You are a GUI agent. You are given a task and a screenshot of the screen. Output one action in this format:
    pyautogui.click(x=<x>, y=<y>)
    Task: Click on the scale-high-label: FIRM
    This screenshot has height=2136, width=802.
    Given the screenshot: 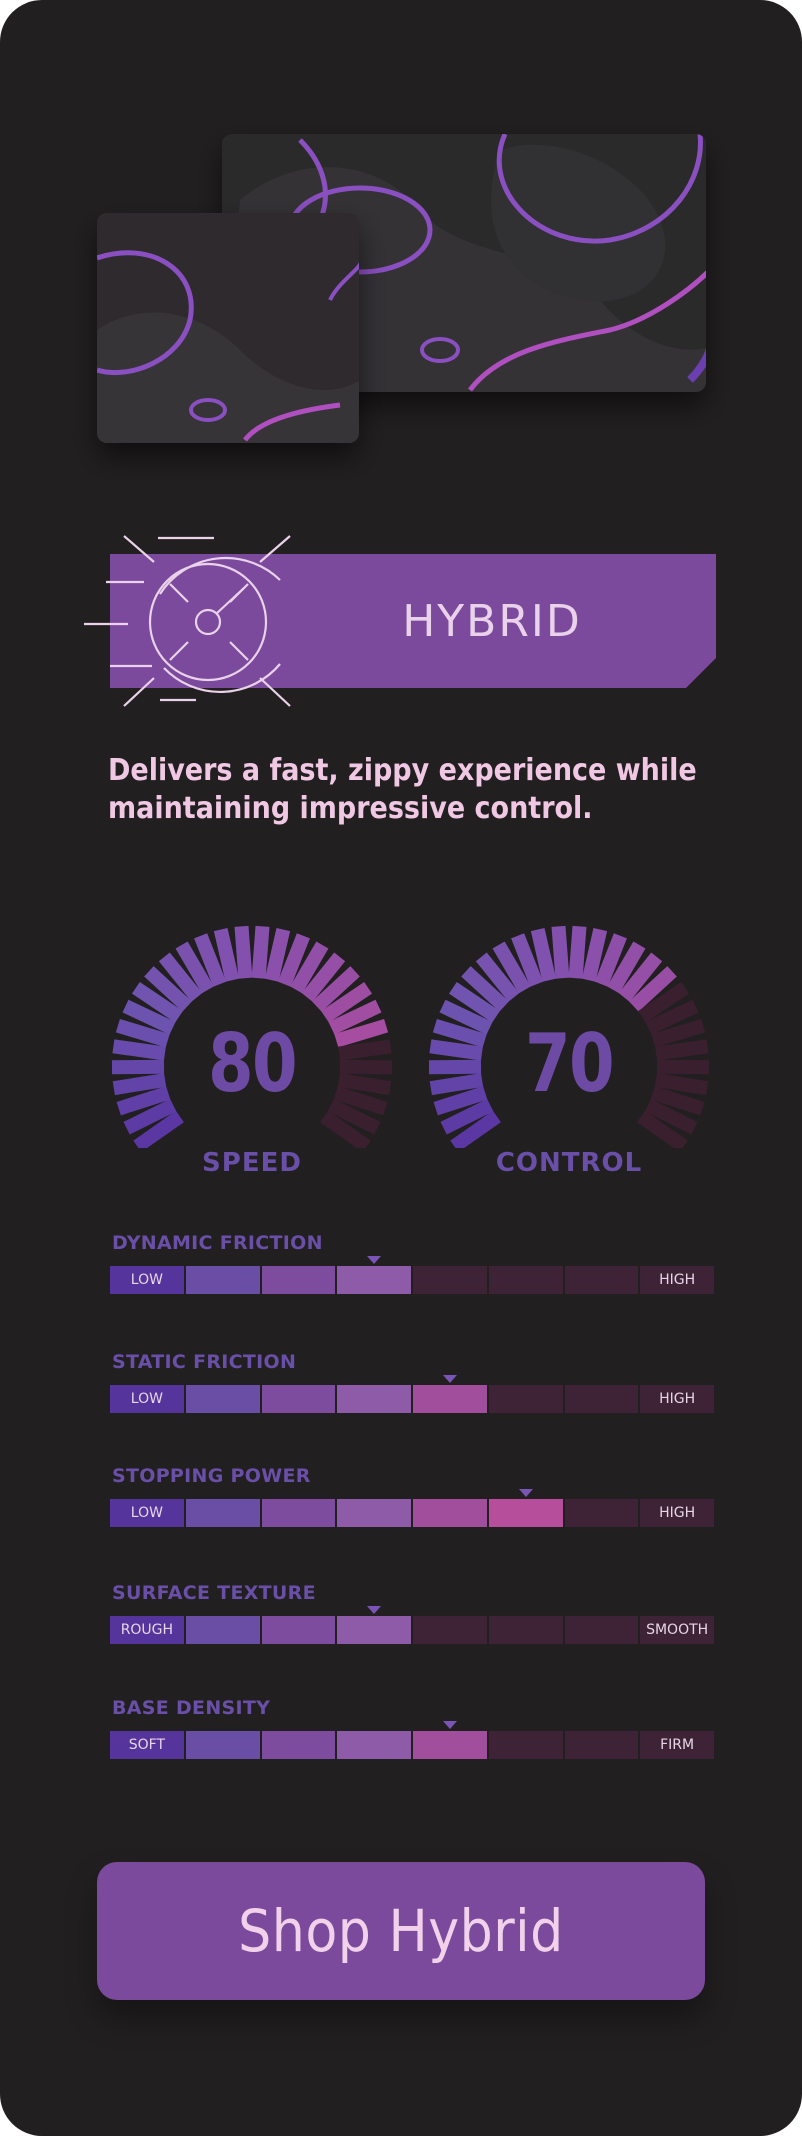 What is the action you would take?
    pyautogui.click(x=677, y=1745)
    